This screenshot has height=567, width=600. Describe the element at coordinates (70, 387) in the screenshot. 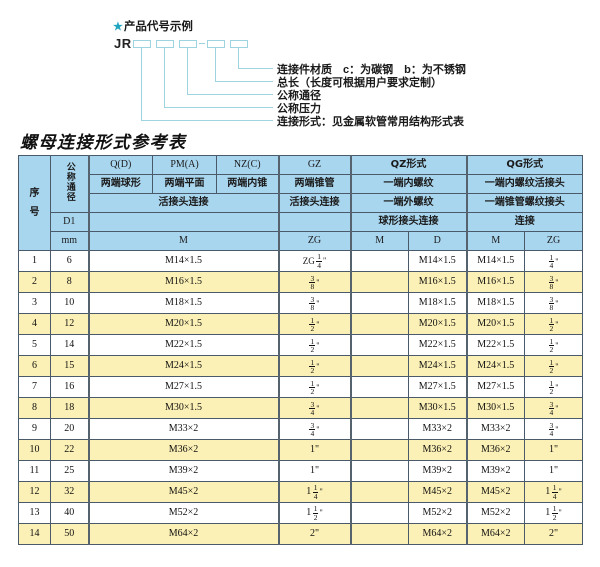

I see `cell-nominal-bore: 16` at that location.